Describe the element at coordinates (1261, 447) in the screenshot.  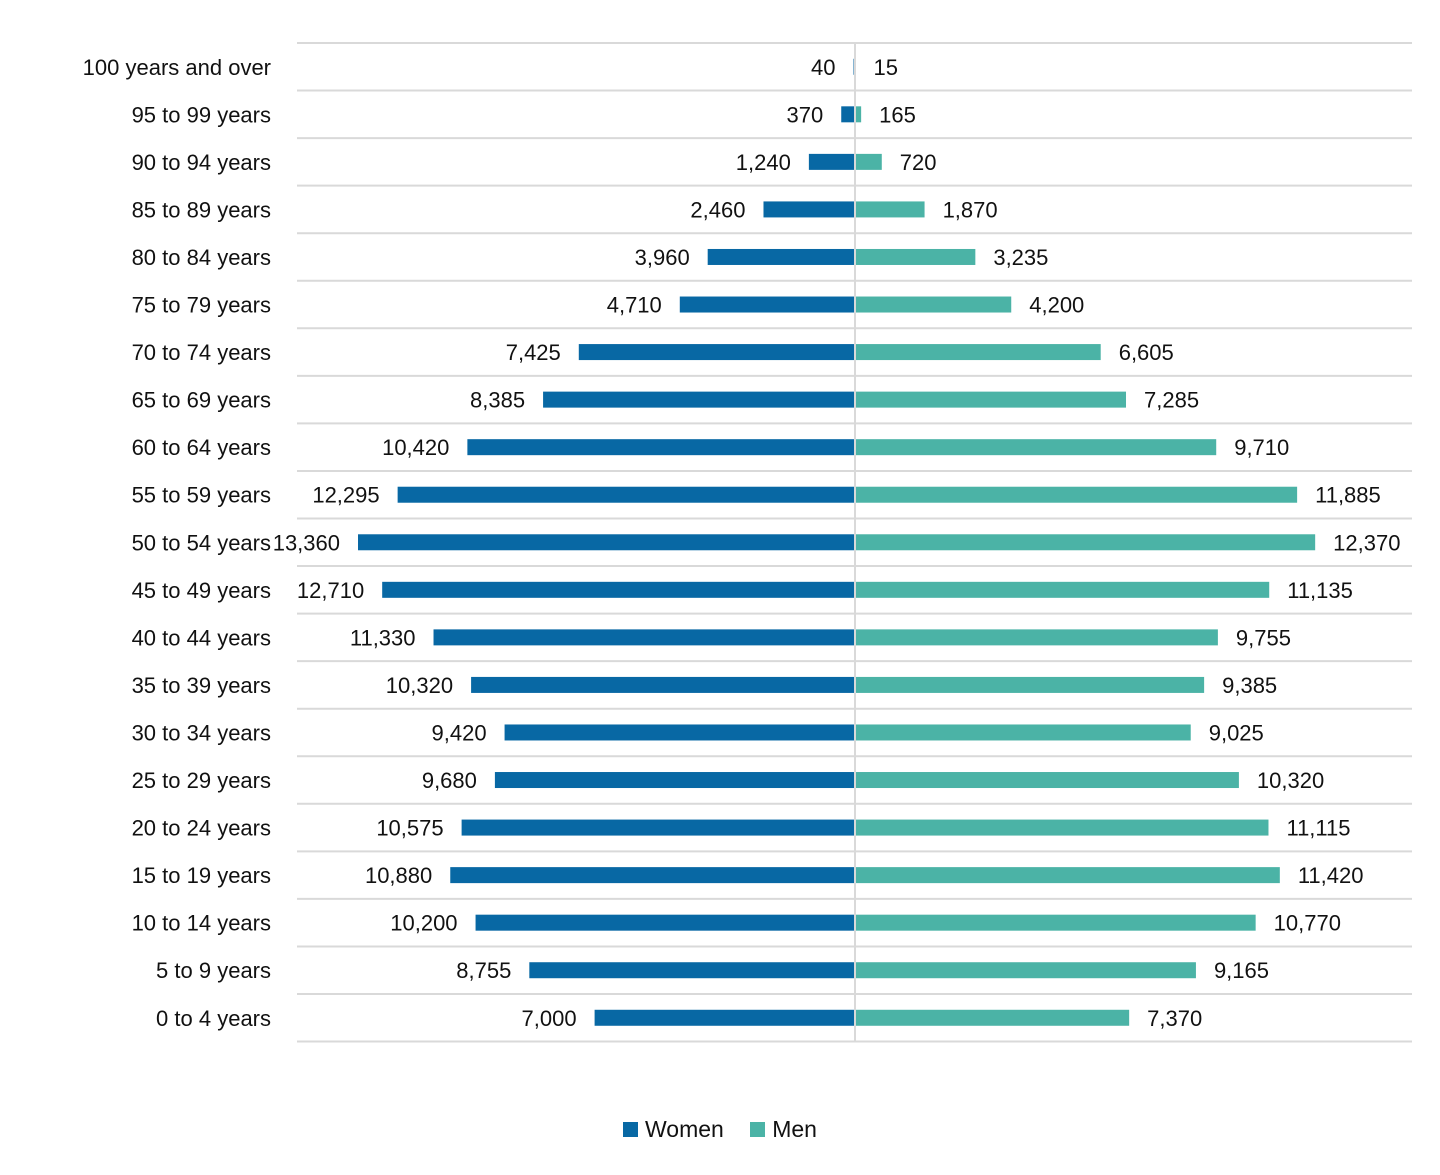
I see `data-label-men: 9,710` at that location.